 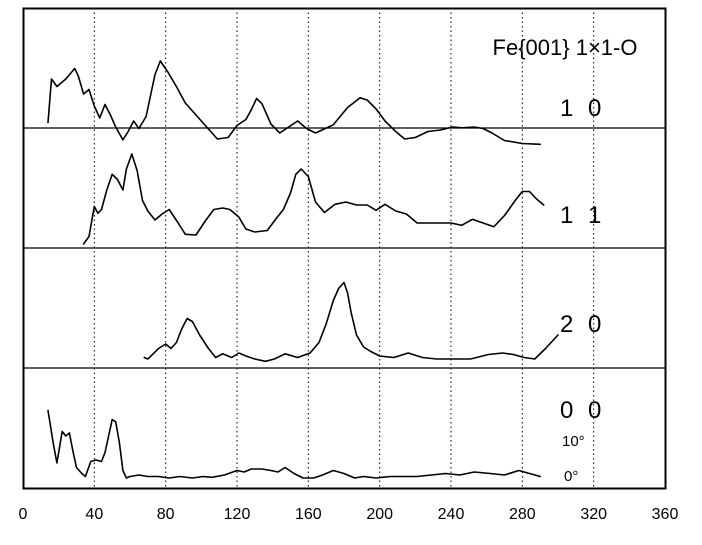 What do you see at coordinates (573, 441) in the screenshot?
I see `scale-label-ten-degrees: 10°` at bounding box center [573, 441].